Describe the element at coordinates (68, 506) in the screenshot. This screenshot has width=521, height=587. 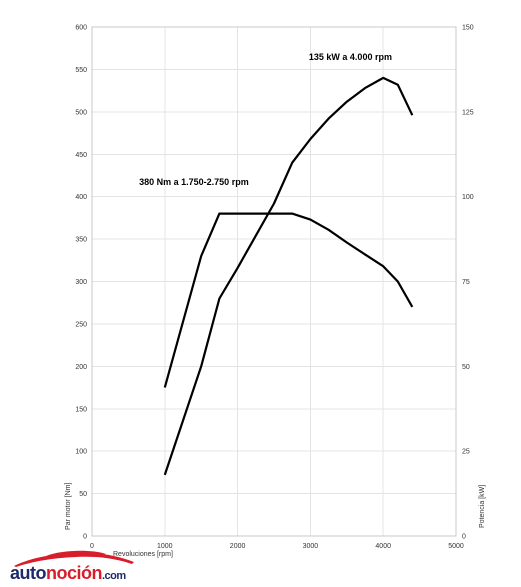
I see `y-axis-title: Par motor [Nm]` at that location.